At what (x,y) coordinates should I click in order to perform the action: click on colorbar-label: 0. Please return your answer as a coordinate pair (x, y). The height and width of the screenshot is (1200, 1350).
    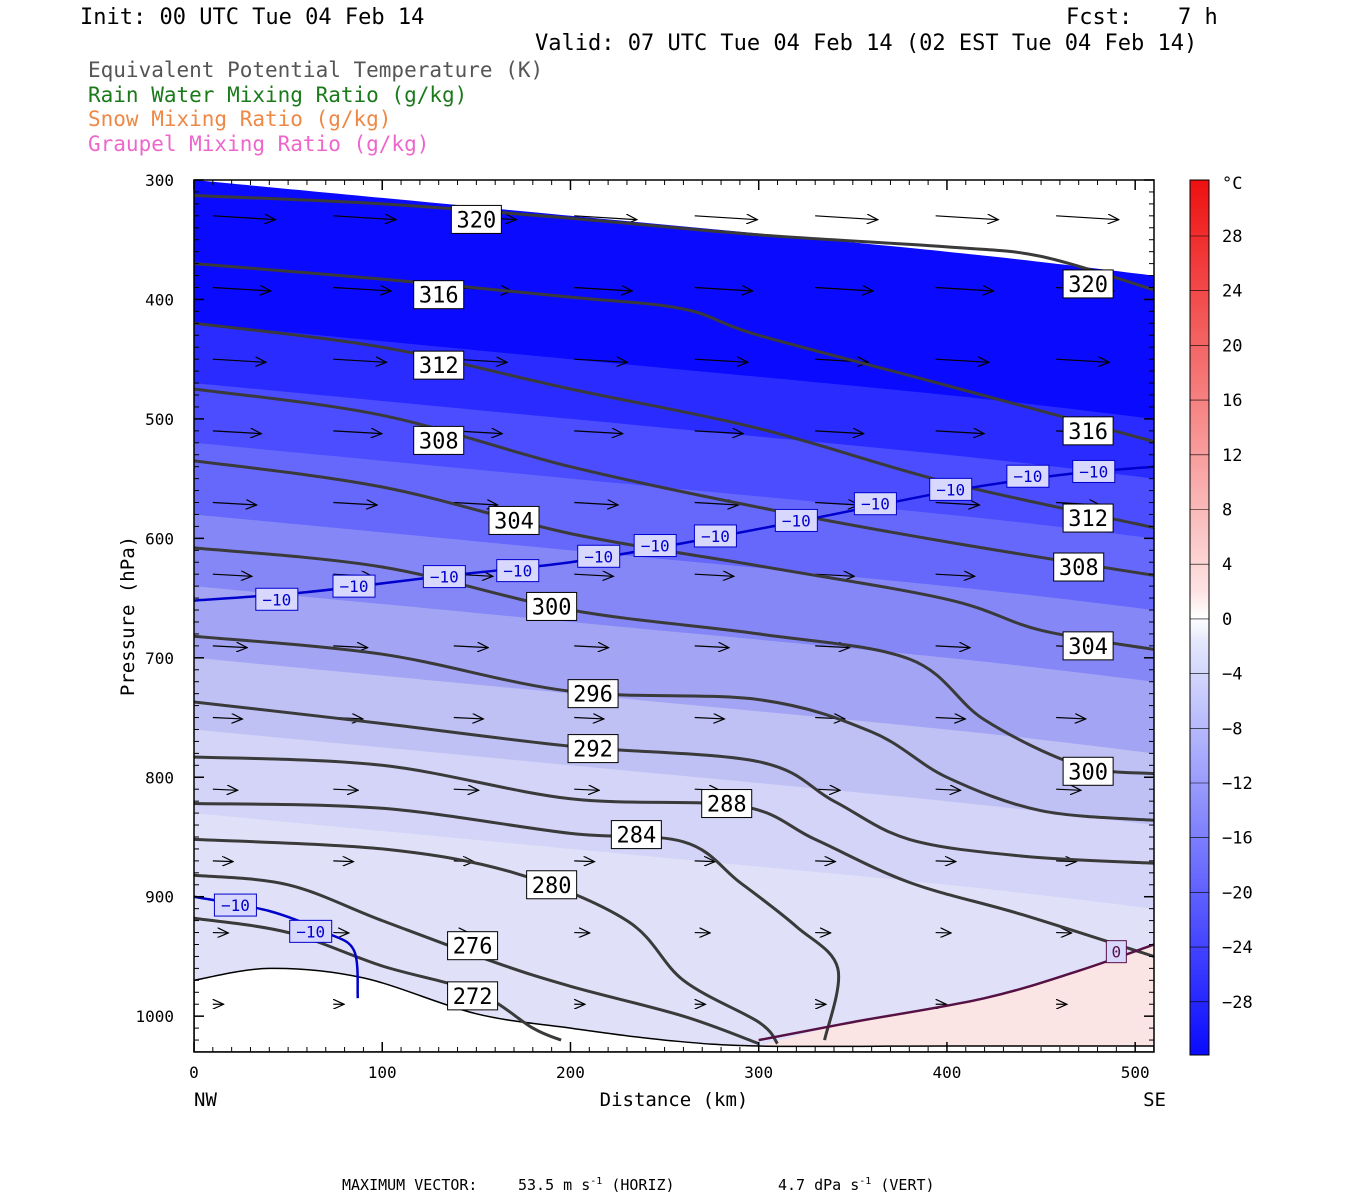
    Looking at the image, I should click on (1227, 620).